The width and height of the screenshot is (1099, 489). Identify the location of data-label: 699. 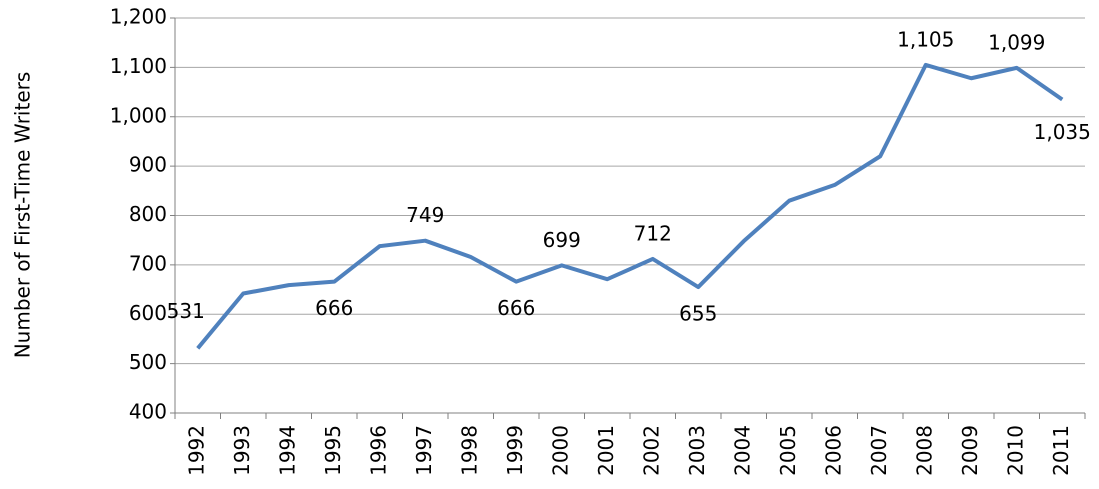
(562, 240).